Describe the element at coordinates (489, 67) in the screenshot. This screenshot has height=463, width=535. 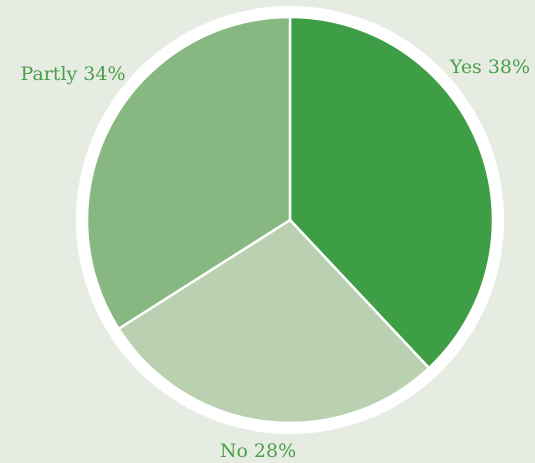
I see `pie-label-yes: Yes 38%` at that location.